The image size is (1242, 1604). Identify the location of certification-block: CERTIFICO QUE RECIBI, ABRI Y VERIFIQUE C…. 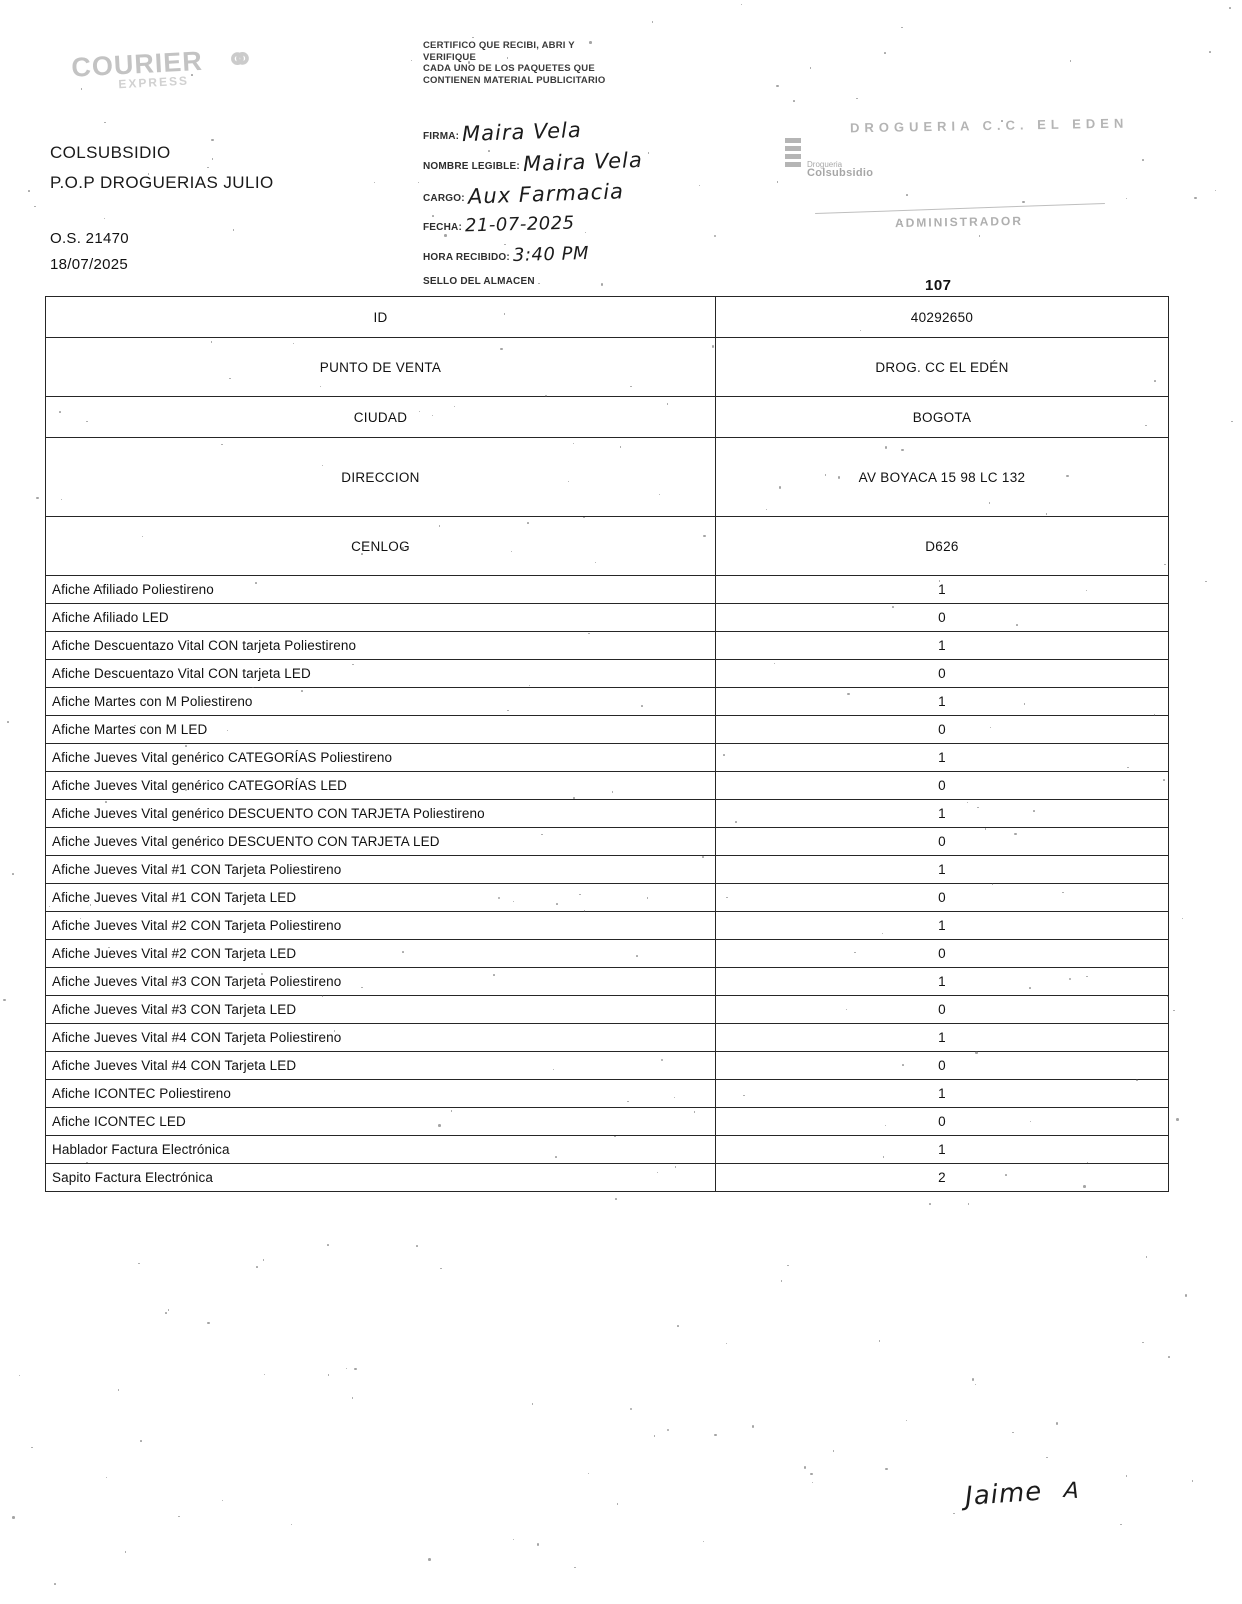
(588, 63).